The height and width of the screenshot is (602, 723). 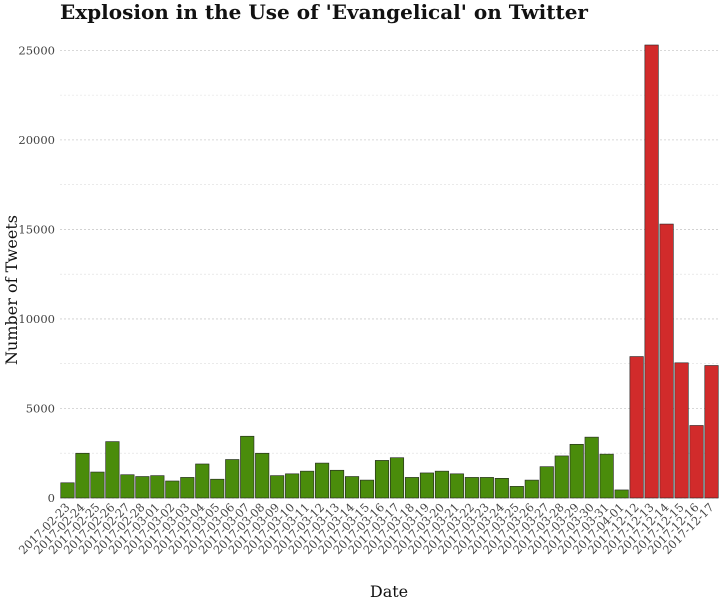 What do you see at coordinates (51, 498) in the screenshot?
I see `y-tick-label: 0` at bounding box center [51, 498].